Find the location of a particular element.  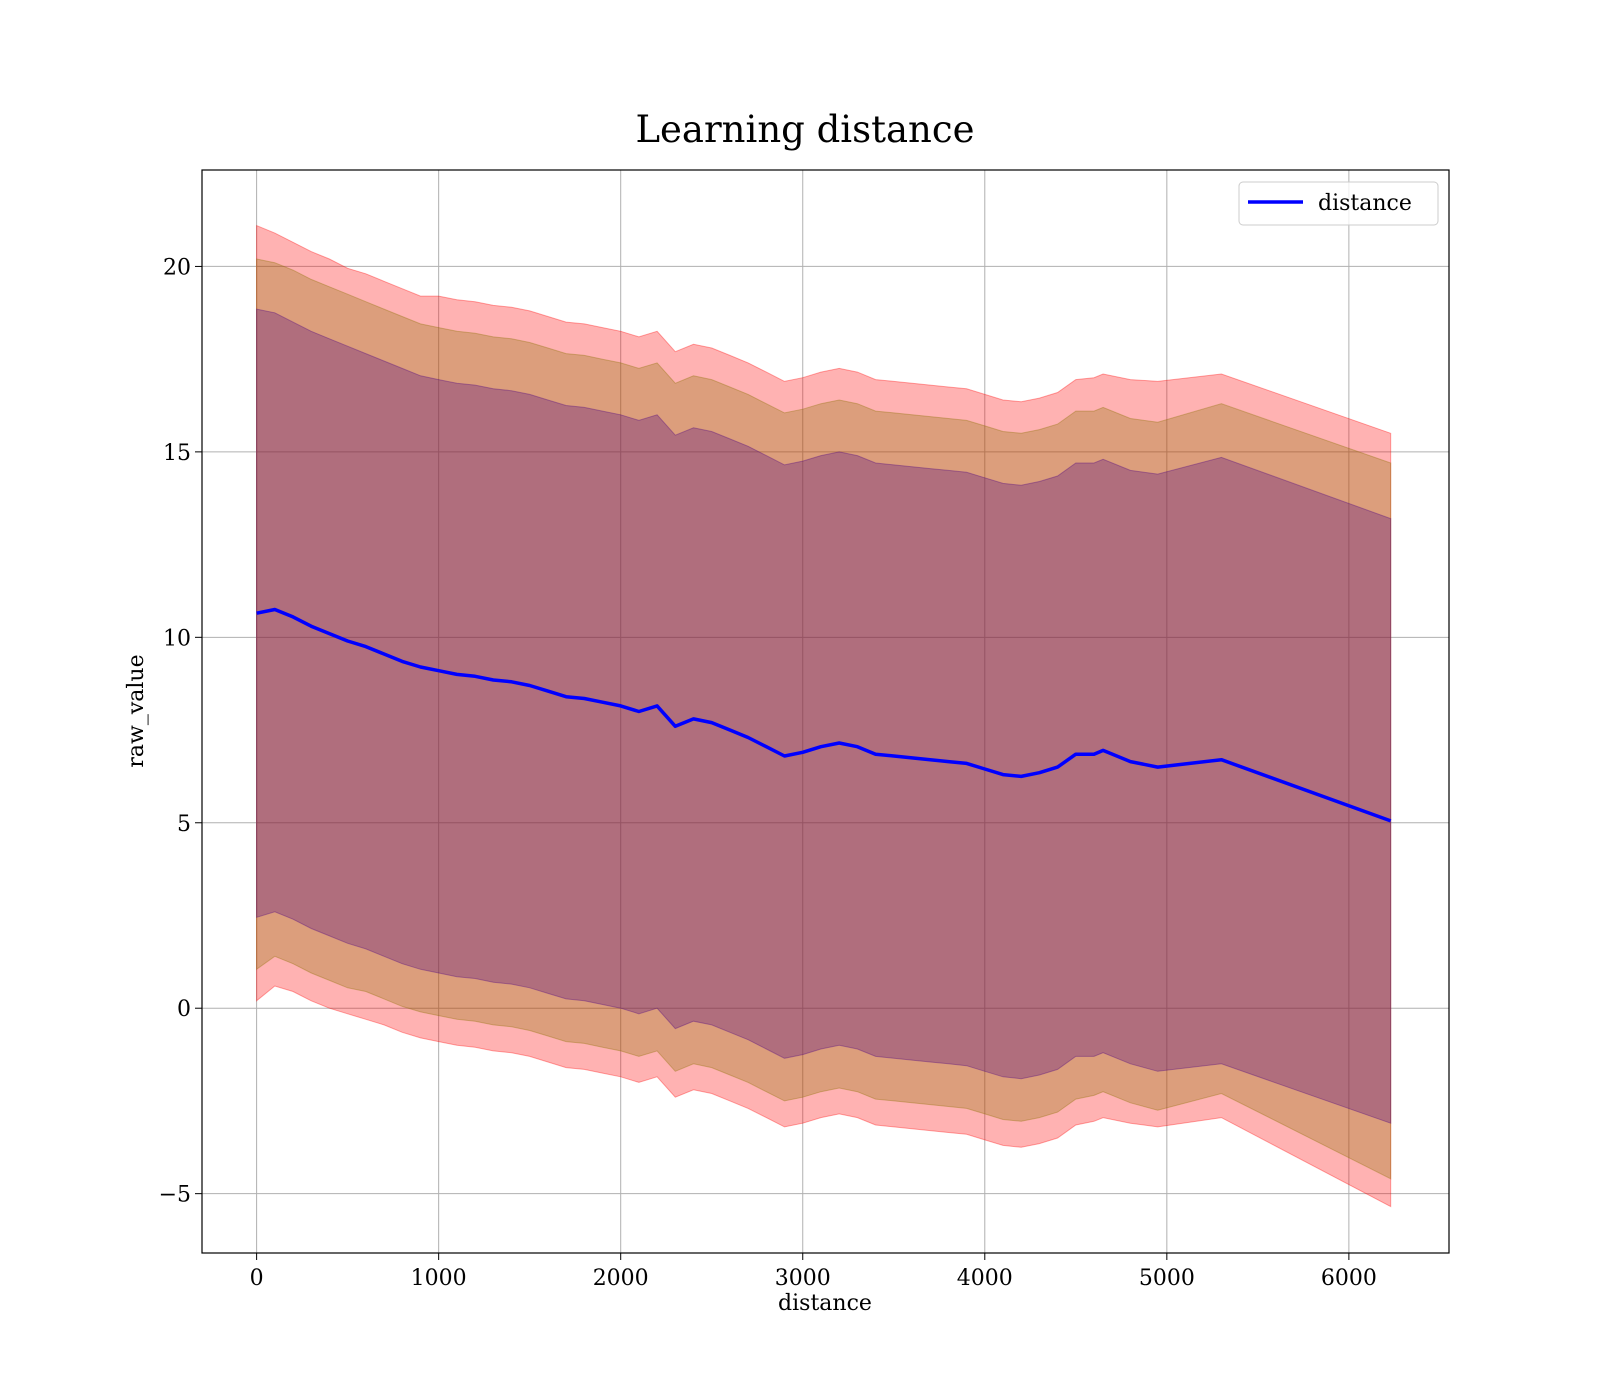

legend: distance is located at coordinates (1338, 203).